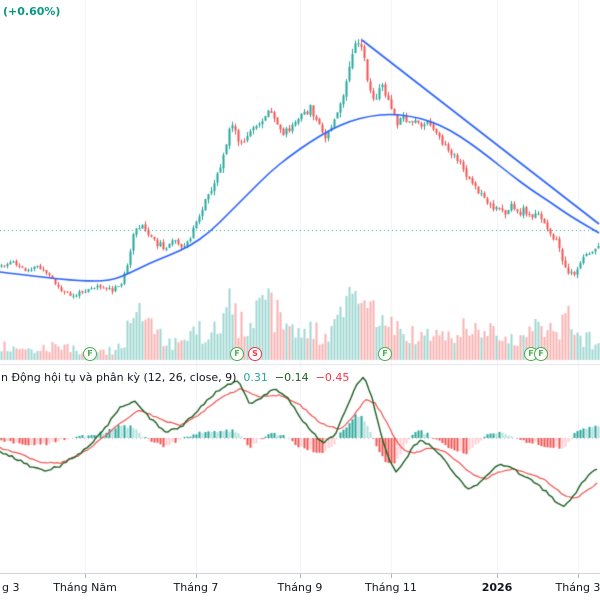  I want to click on time-axis-label: 2026, so click(497, 587).